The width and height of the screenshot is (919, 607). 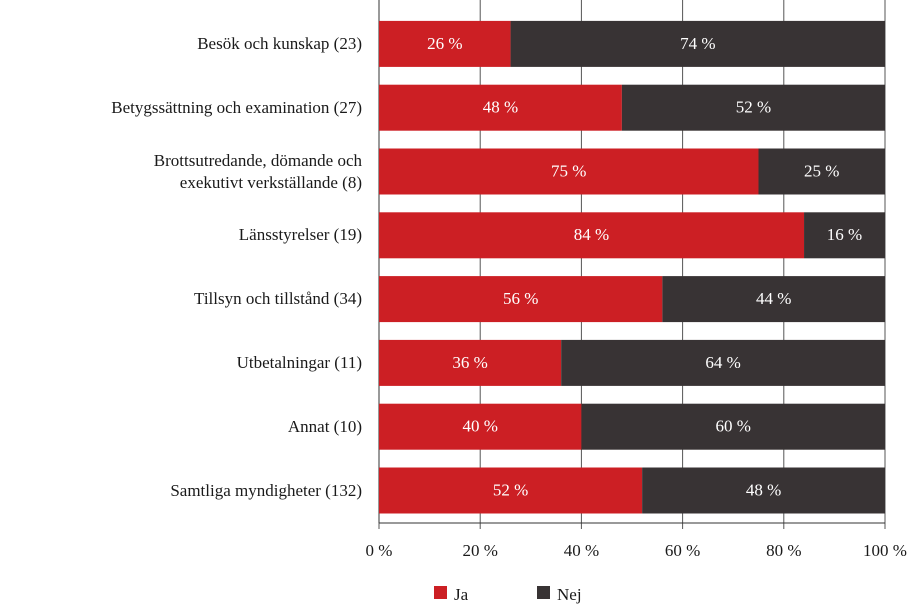 I want to click on y-tick-label: Utbetalningar (11), so click(x=299, y=362).